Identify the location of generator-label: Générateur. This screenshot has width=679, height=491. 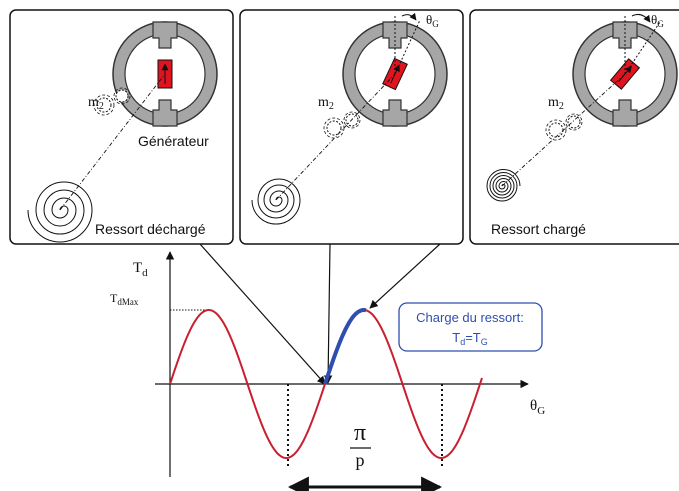
(173, 141).